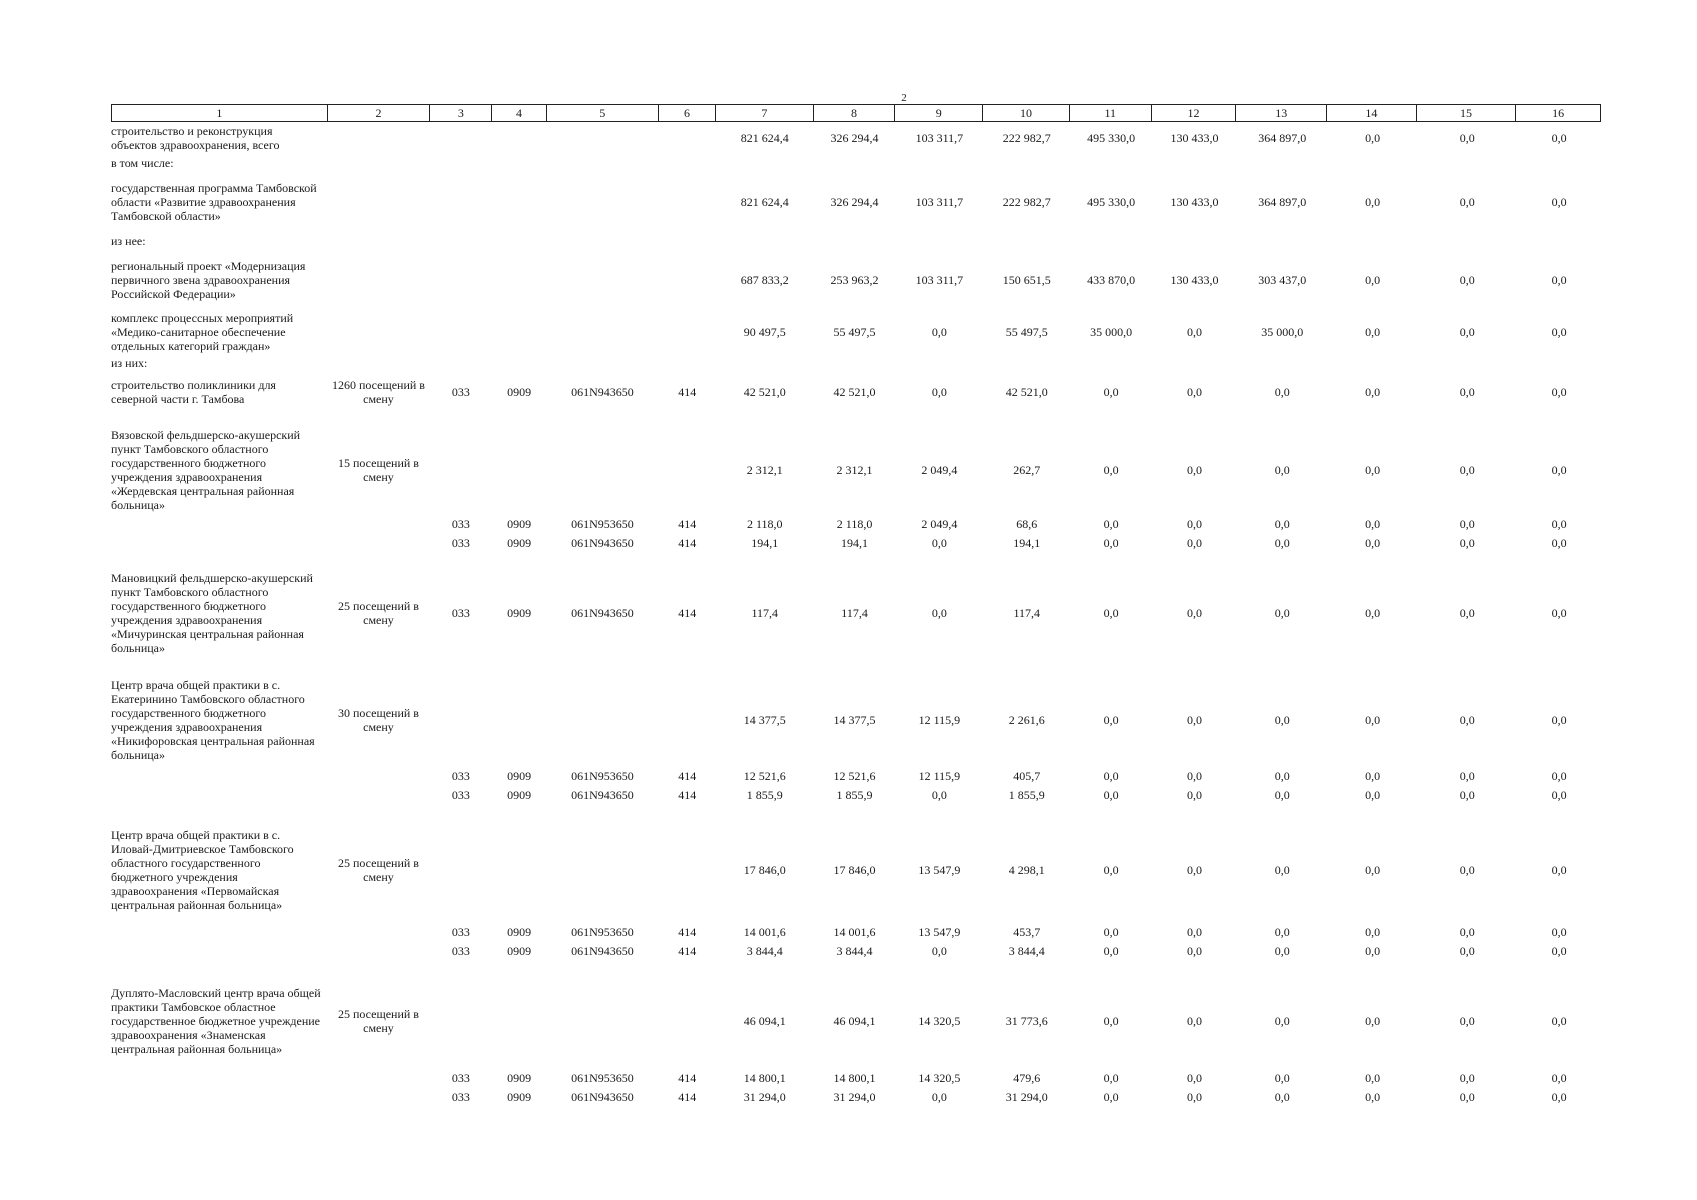 This screenshot has width=1697, height=1200. I want to click on value-col-7: 3 844,4, so click(764, 950).